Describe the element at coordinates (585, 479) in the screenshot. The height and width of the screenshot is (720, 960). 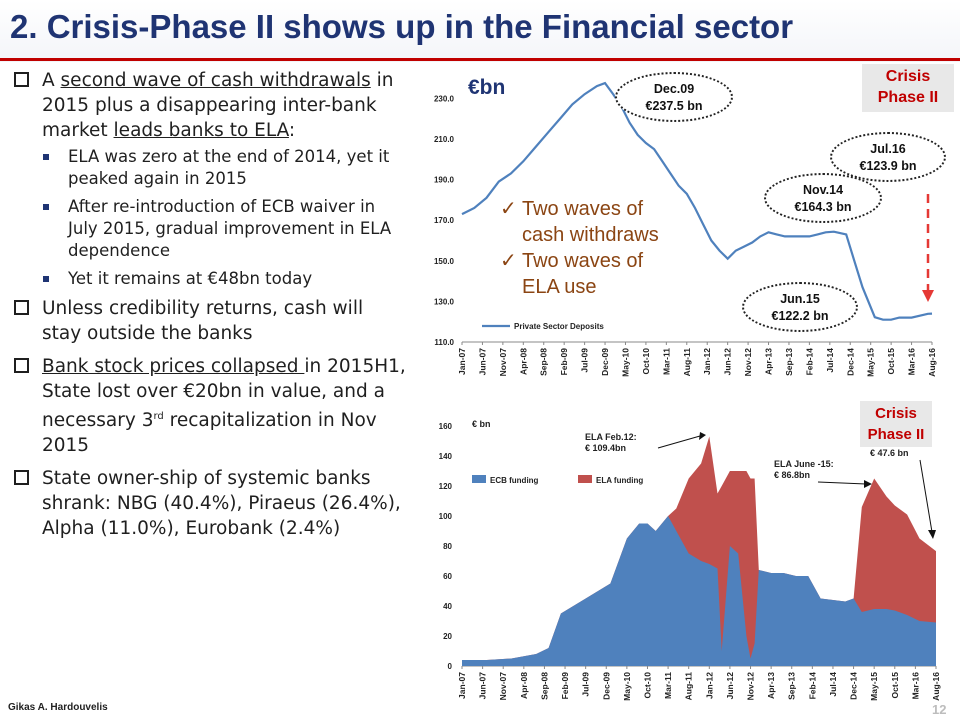
I see `legend-swatch-ela` at that location.